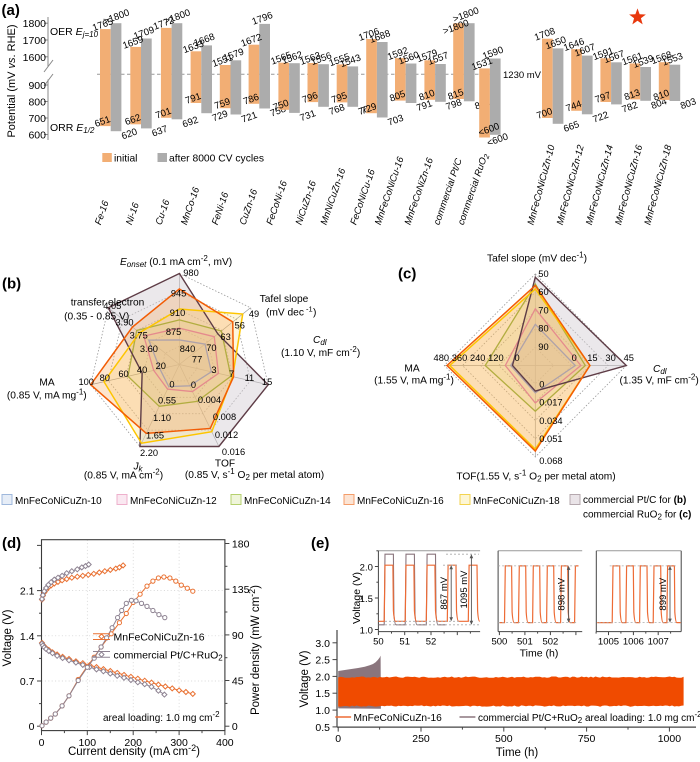  What do you see at coordinates (216, 159) in the screenshot?
I see `svg-text: after 8000 CV cycles` at bounding box center [216, 159].